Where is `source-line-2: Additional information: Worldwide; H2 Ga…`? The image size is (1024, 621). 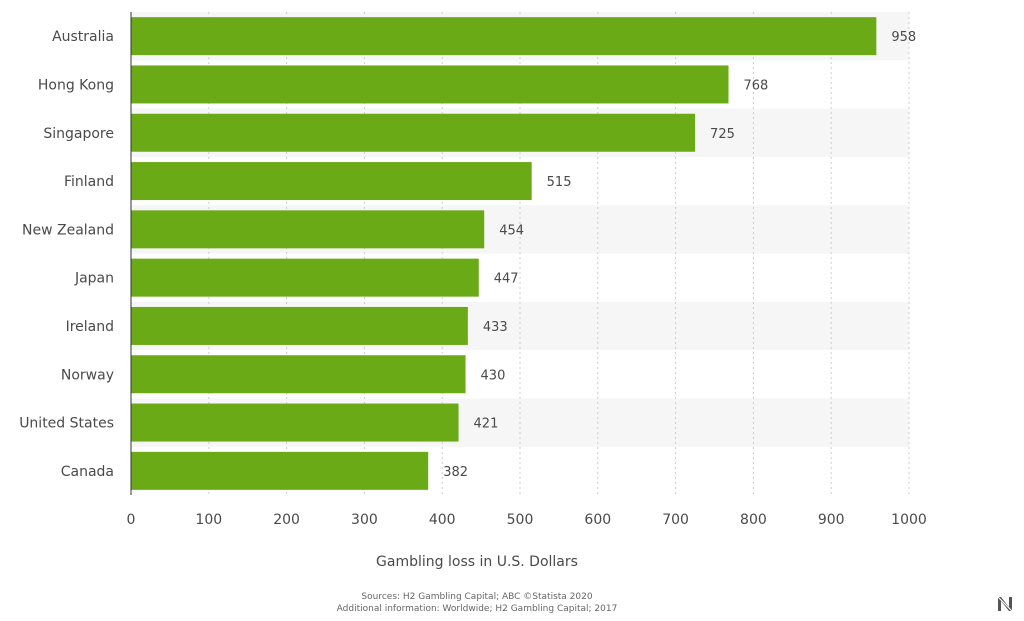
source-line-2: Additional information: Worldwide; H2 Ga… is located at coordinates (477, 609).